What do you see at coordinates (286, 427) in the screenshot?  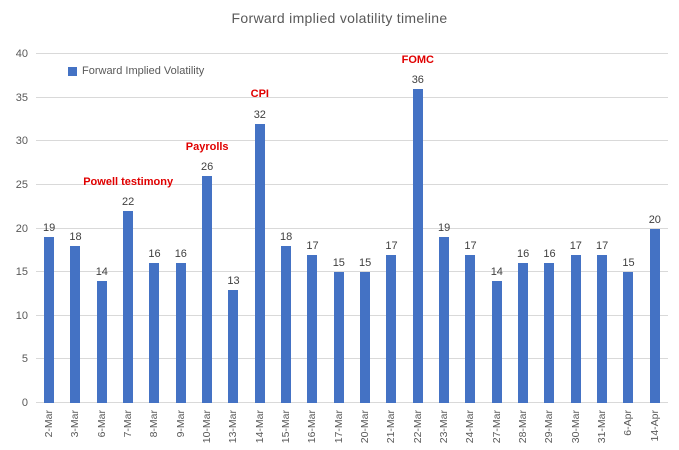 I see `x-axis-tick-label: 15-Mar` at bounding box center [286, 427].